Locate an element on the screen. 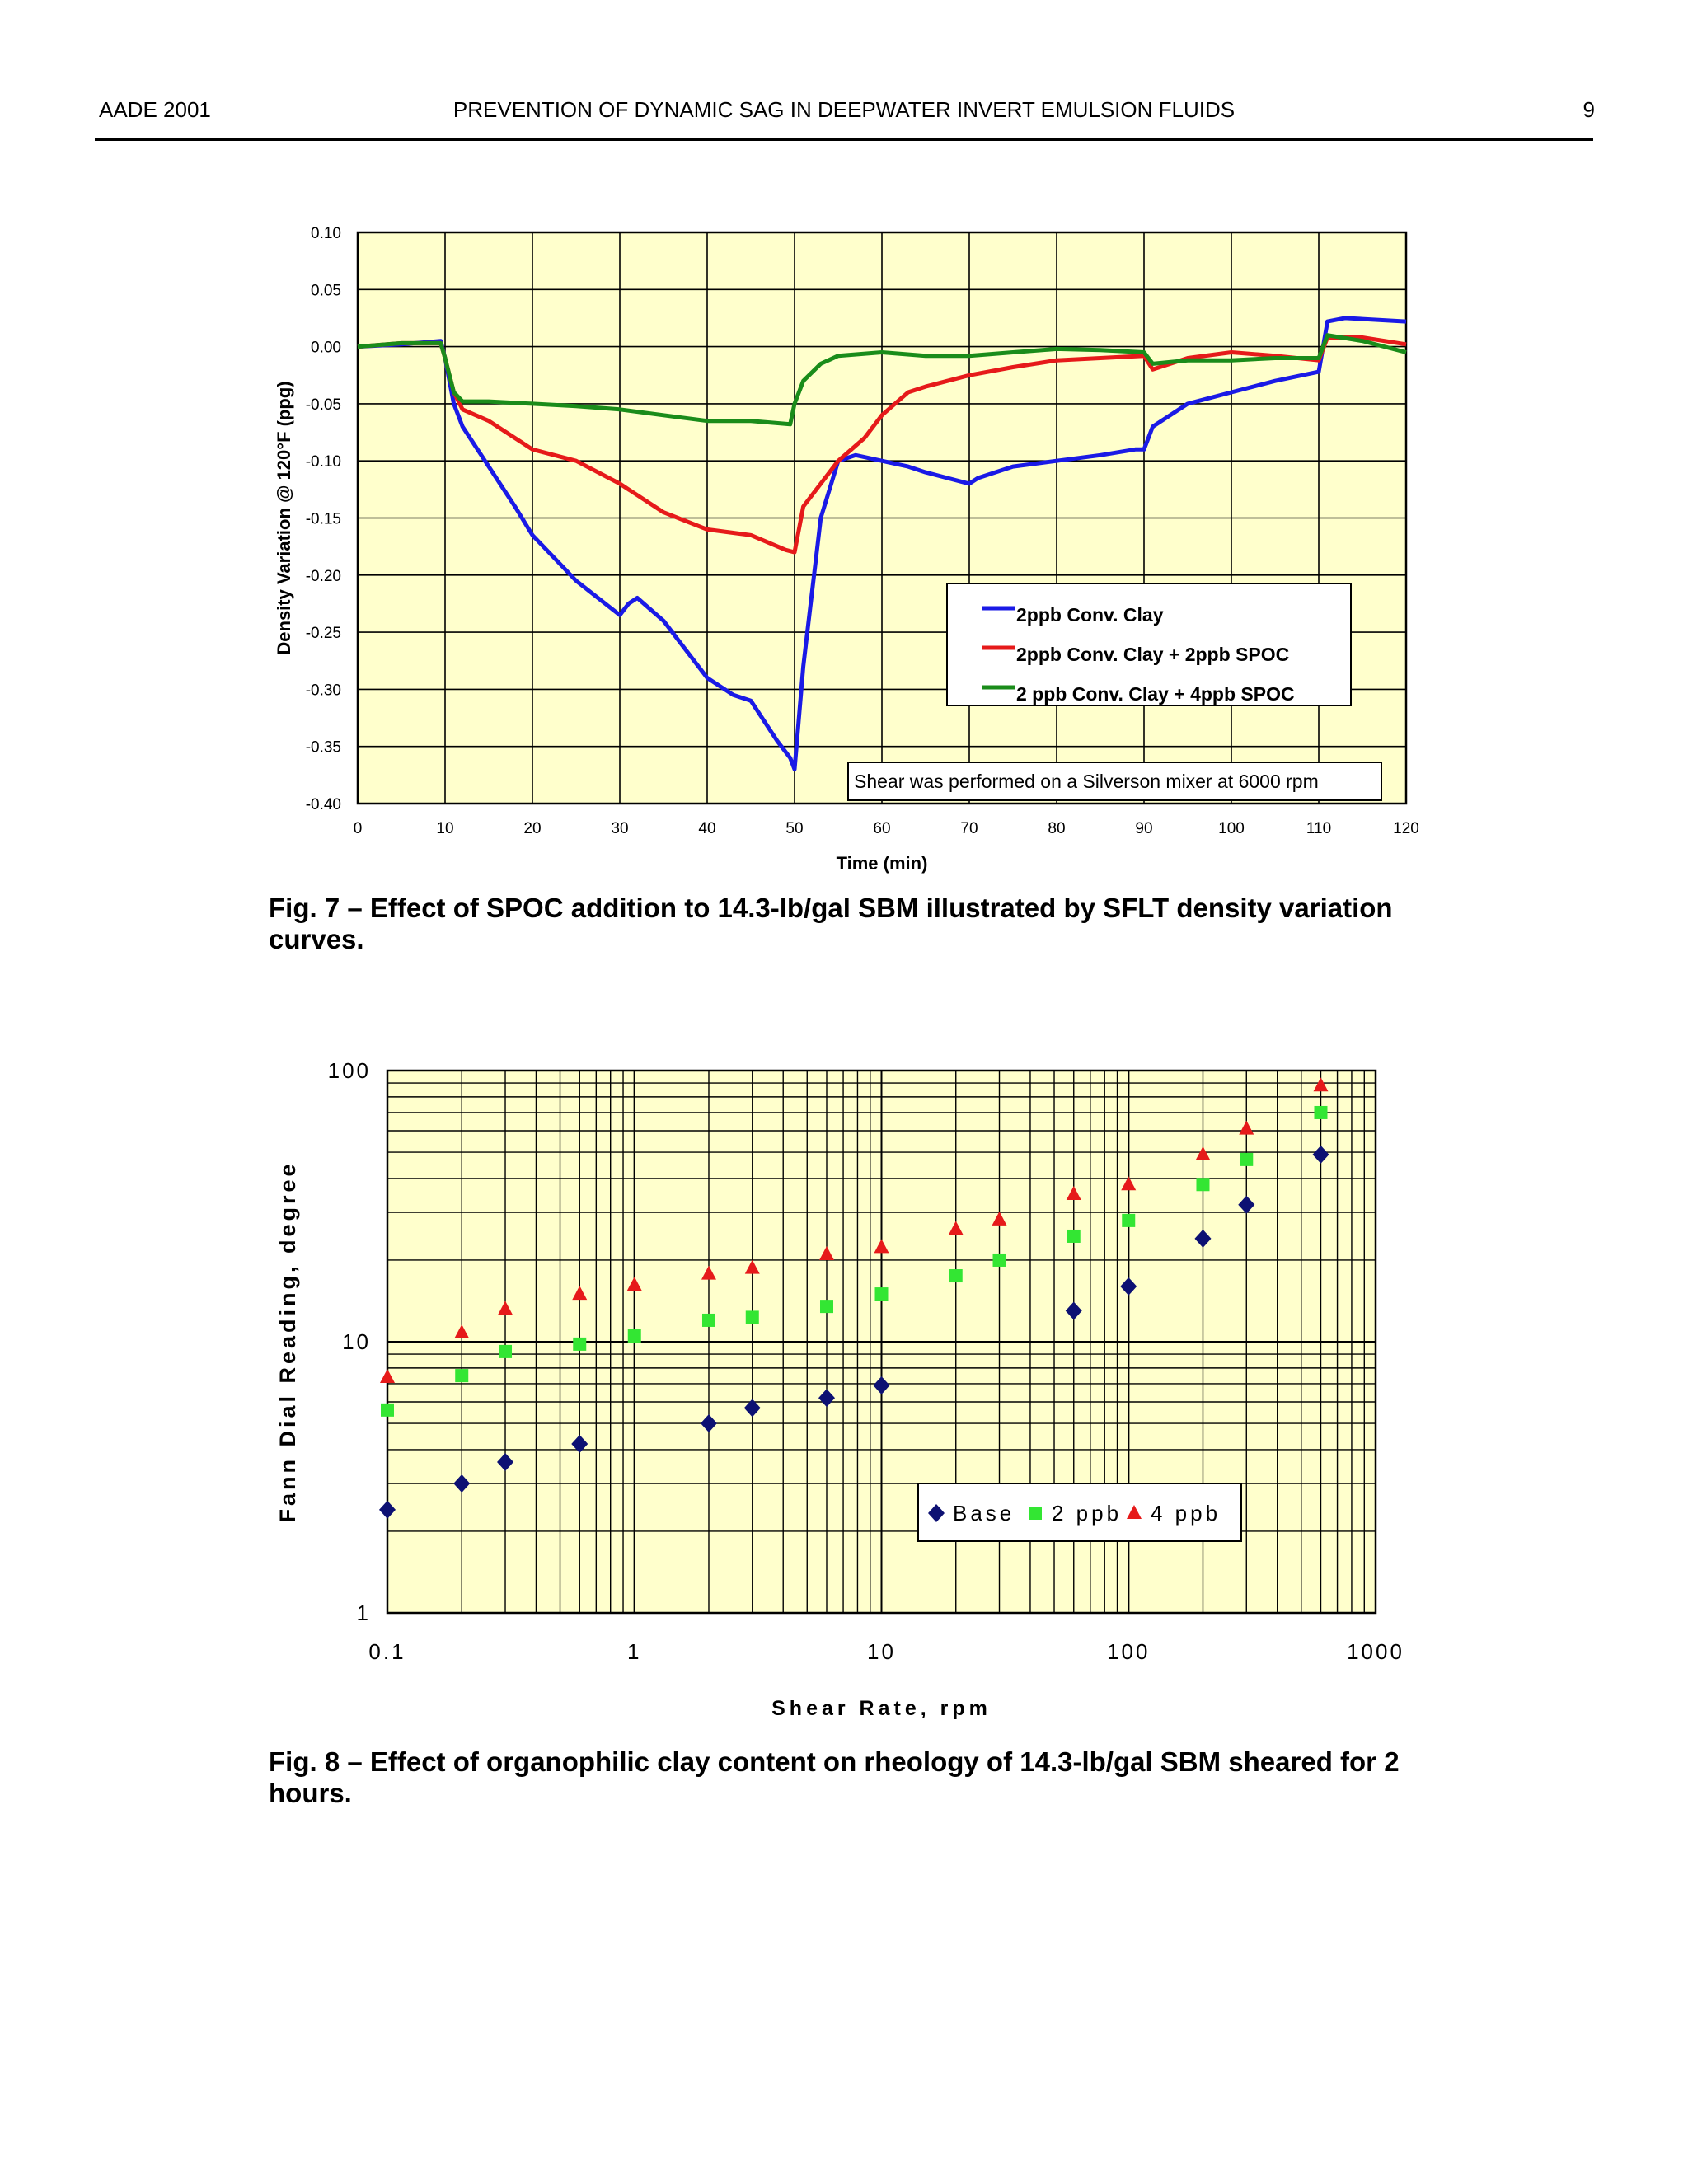 Image resolution: width=1688 pixels, height=2184 pixels. figure-7-caption-line2: curves. is located at coordinates (317, 939).